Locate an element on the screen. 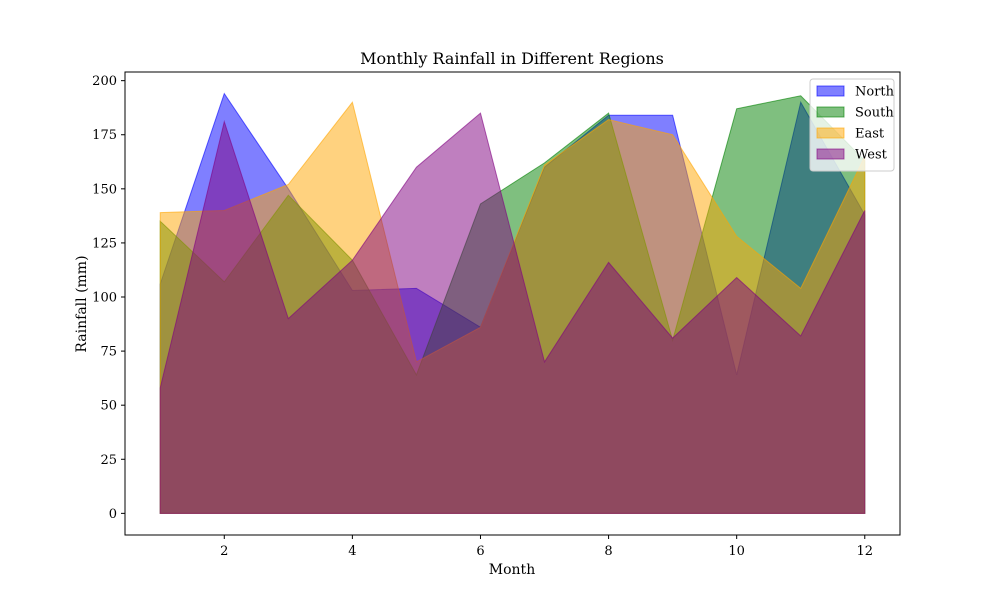  y-tick-label: 200 is located at coordinates (104, 81).